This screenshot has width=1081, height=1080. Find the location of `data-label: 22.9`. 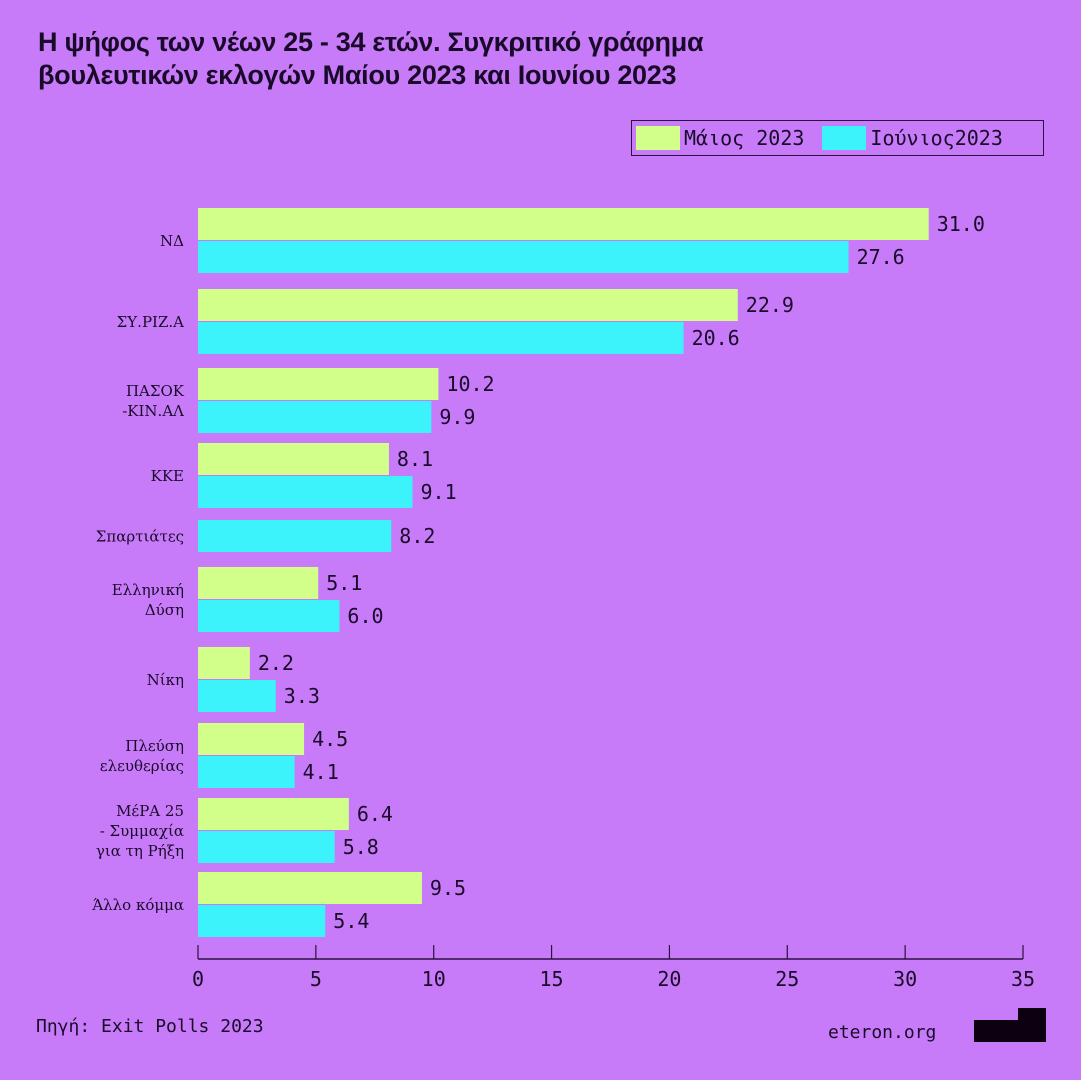

data-label: 22.9 is located at coordinates (770, 305).